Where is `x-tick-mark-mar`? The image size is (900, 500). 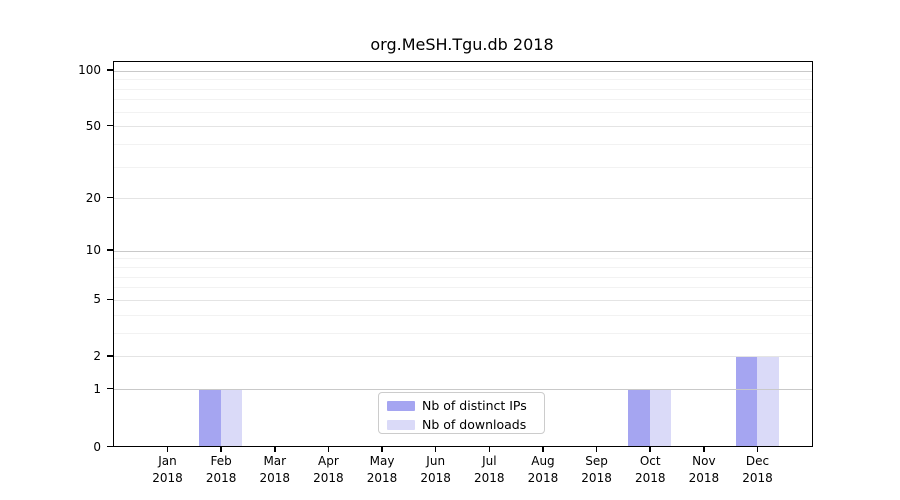
x-tick-mark-mar is located at coordinates (275, 449).